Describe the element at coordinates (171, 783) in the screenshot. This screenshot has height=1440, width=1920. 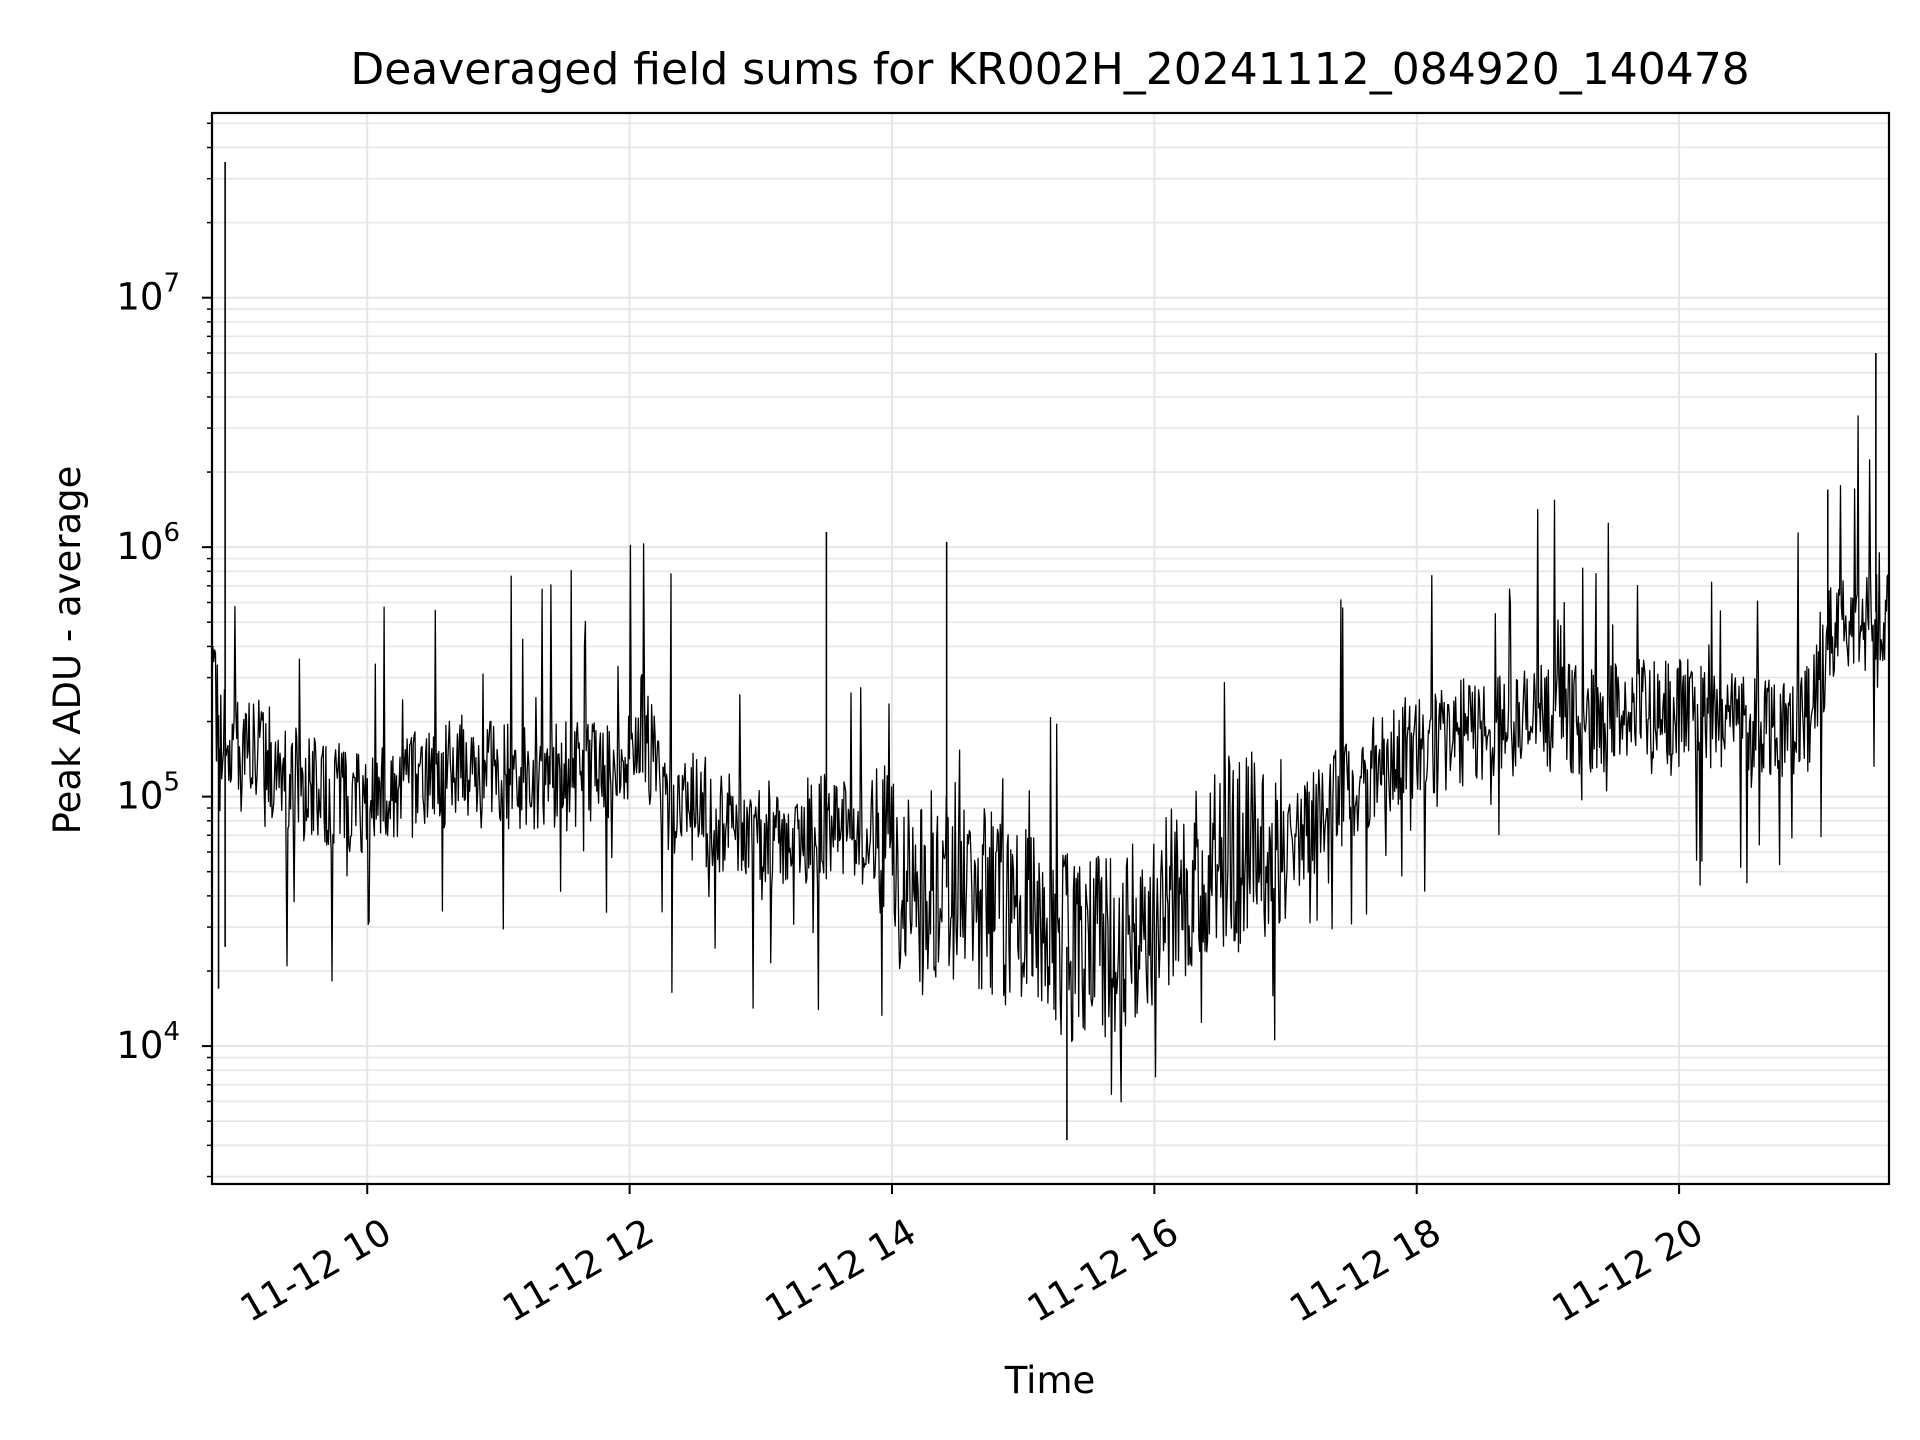
I see `y-tick-label-exponent: 5` at that location.